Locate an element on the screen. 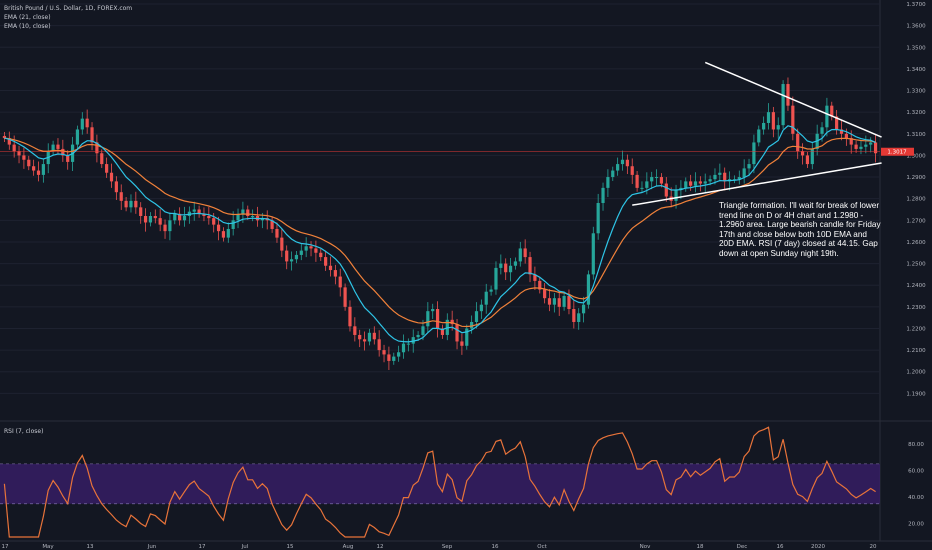 This screenshot has height=550, width=932. time-tick-label: 18 is located at coordinates (700, 547).